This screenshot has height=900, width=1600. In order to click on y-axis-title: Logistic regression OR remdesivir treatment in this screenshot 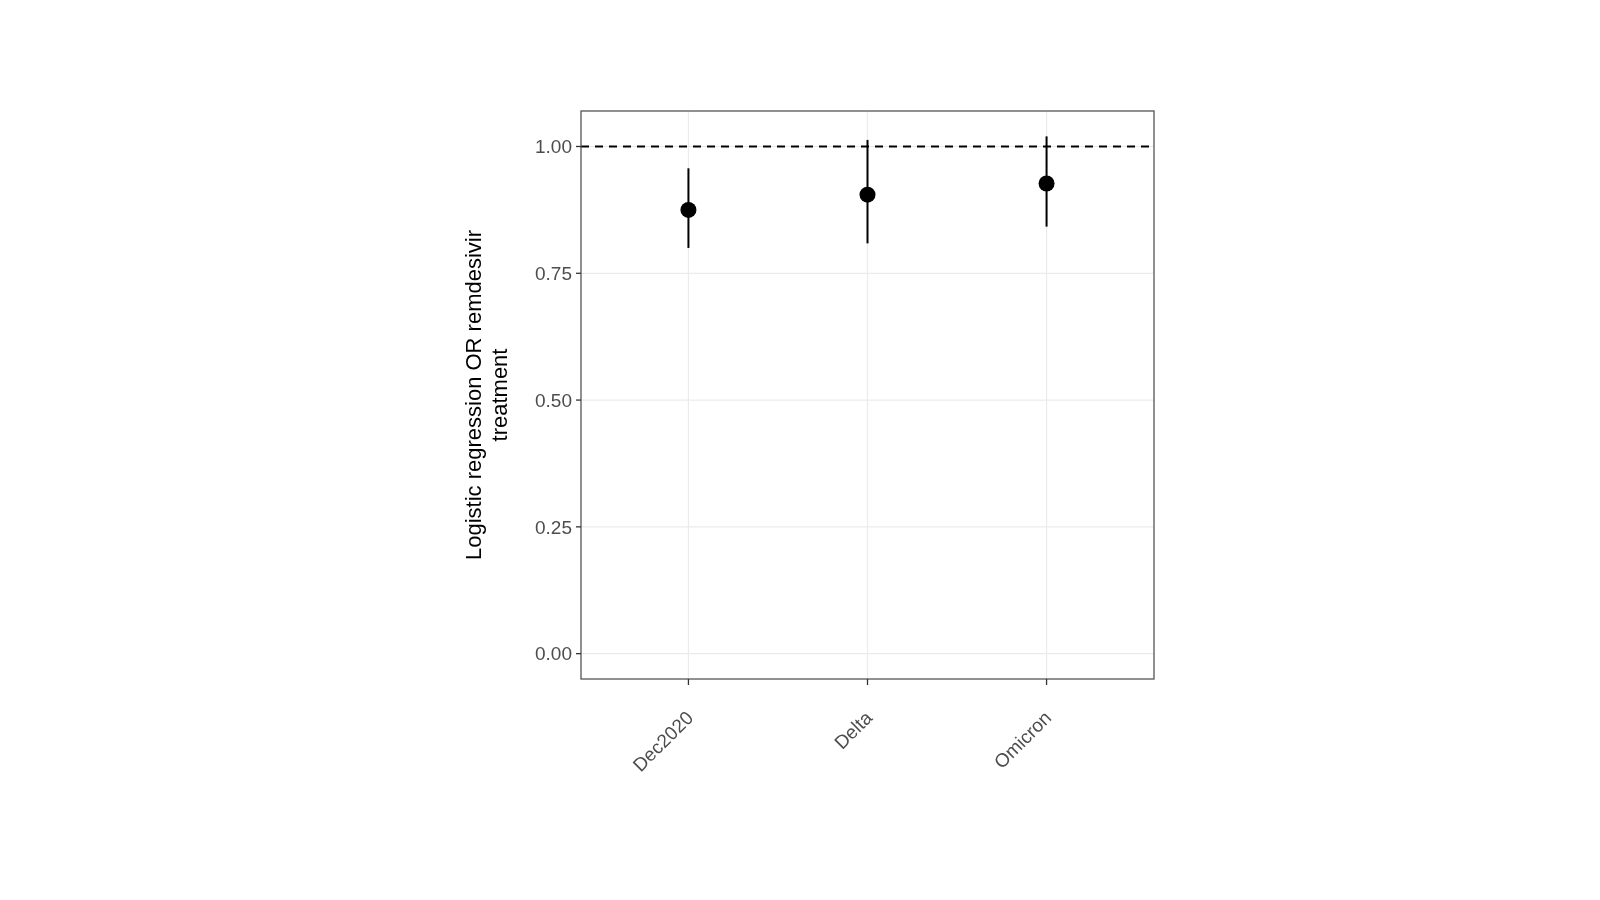, I will do `click(487, 395)`.